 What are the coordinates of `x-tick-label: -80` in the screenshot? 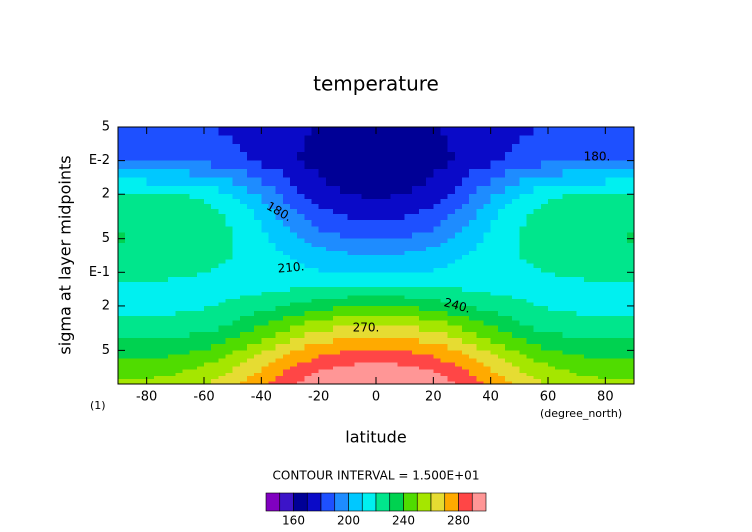 It's located at (146, 397).